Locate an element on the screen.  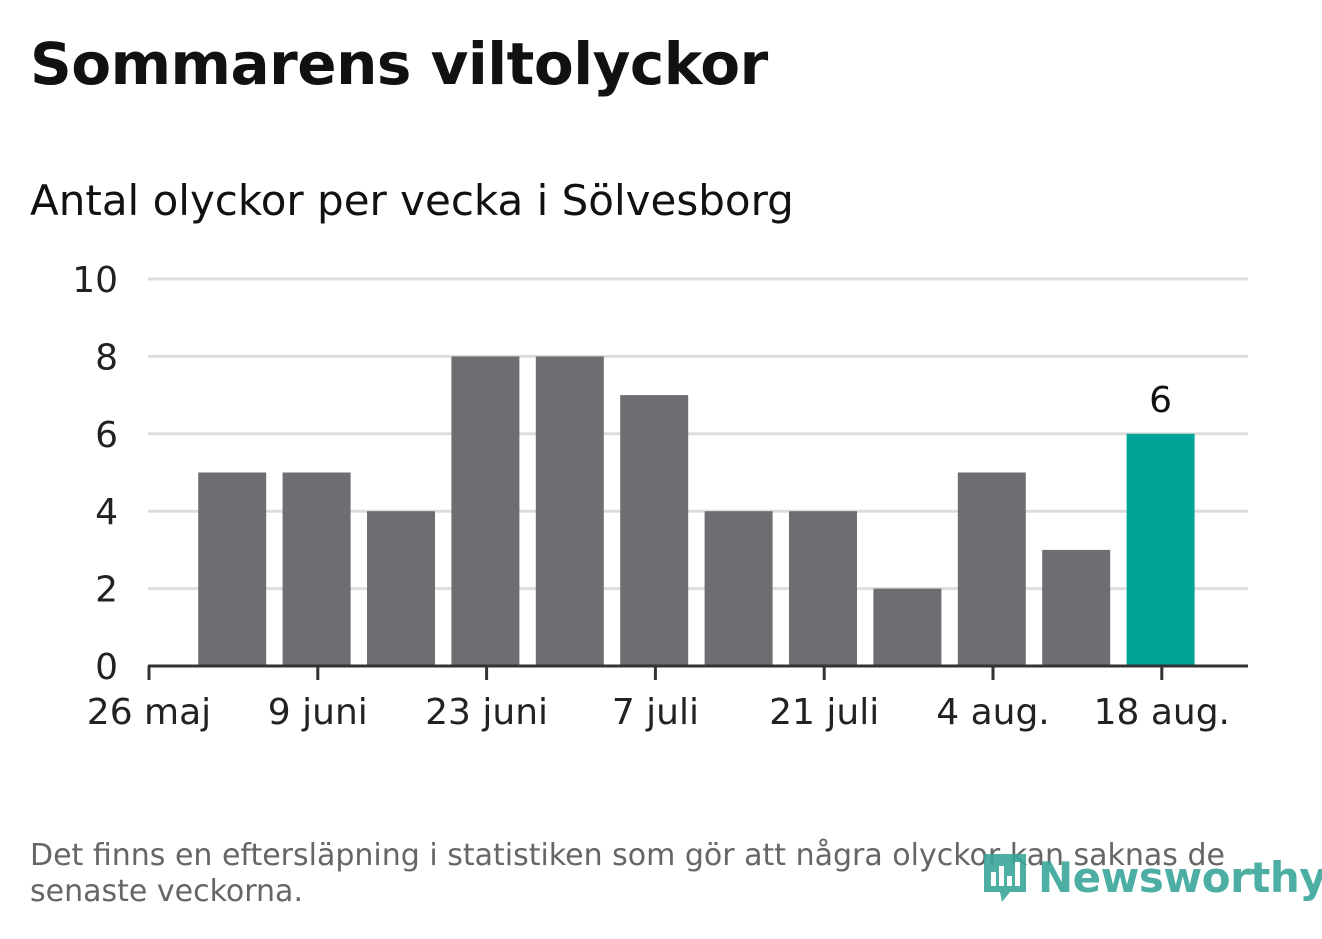
x-tick-label: 21 juli is located at coordinates (824, 712).